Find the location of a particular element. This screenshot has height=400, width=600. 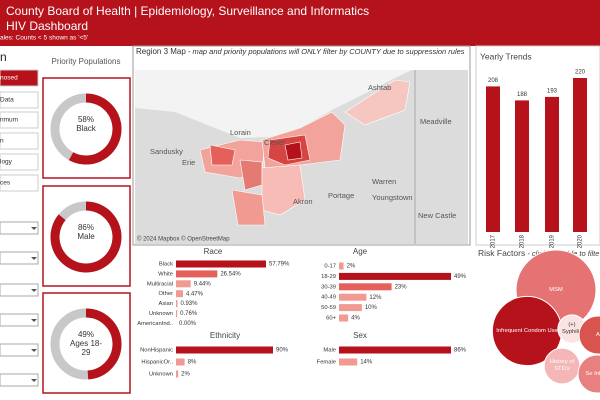

hbar-category: White is located at coordinates (165, 274).